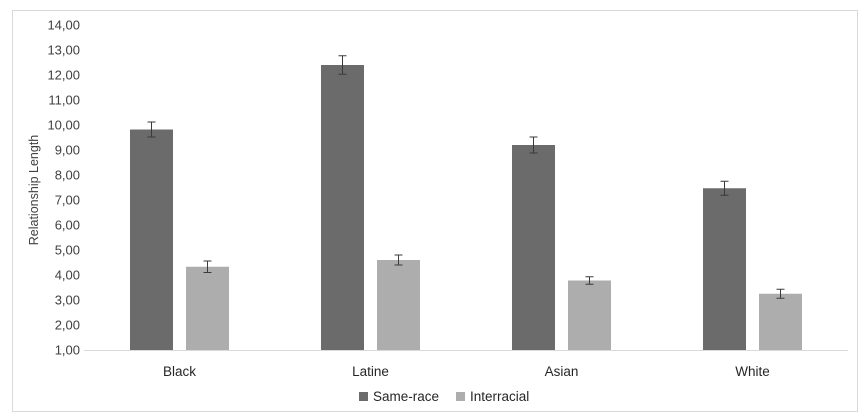  I want to click on legend: Same-race Interracial, so click(444, 396).